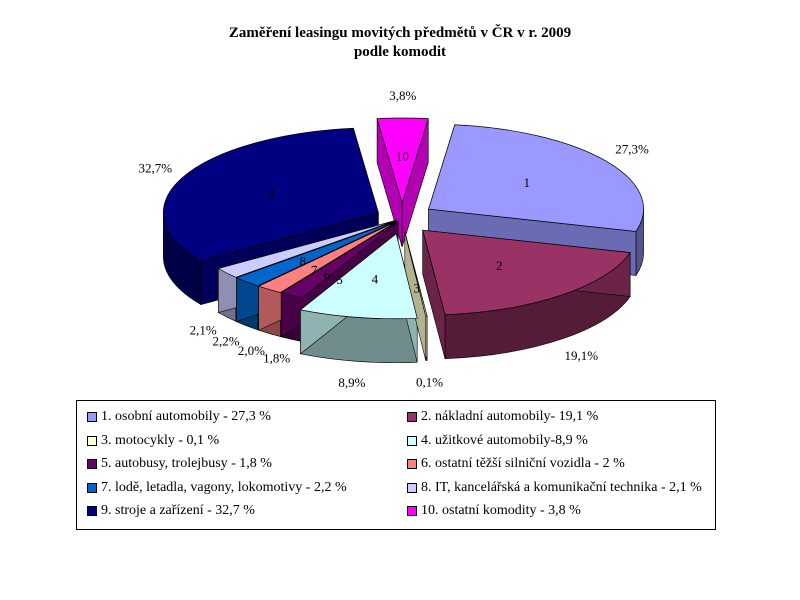  What do you see at coordinates (251, 350) in the screenshot?
I see `slice-value-label-6: 2,0%` at bounding box center [251, 350].